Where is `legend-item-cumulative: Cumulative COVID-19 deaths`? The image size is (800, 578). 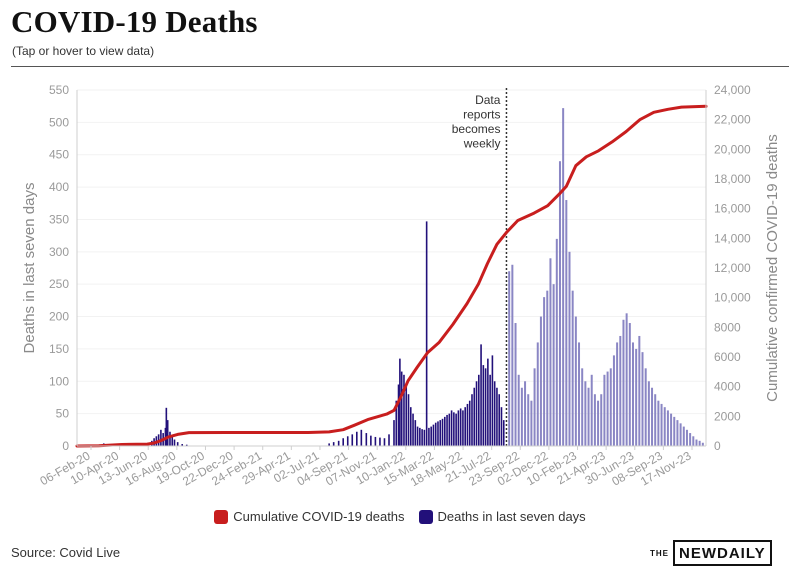
legend-item-cumulative: Cumulative COVID-19 deaths is located at coordinates (309, 516).